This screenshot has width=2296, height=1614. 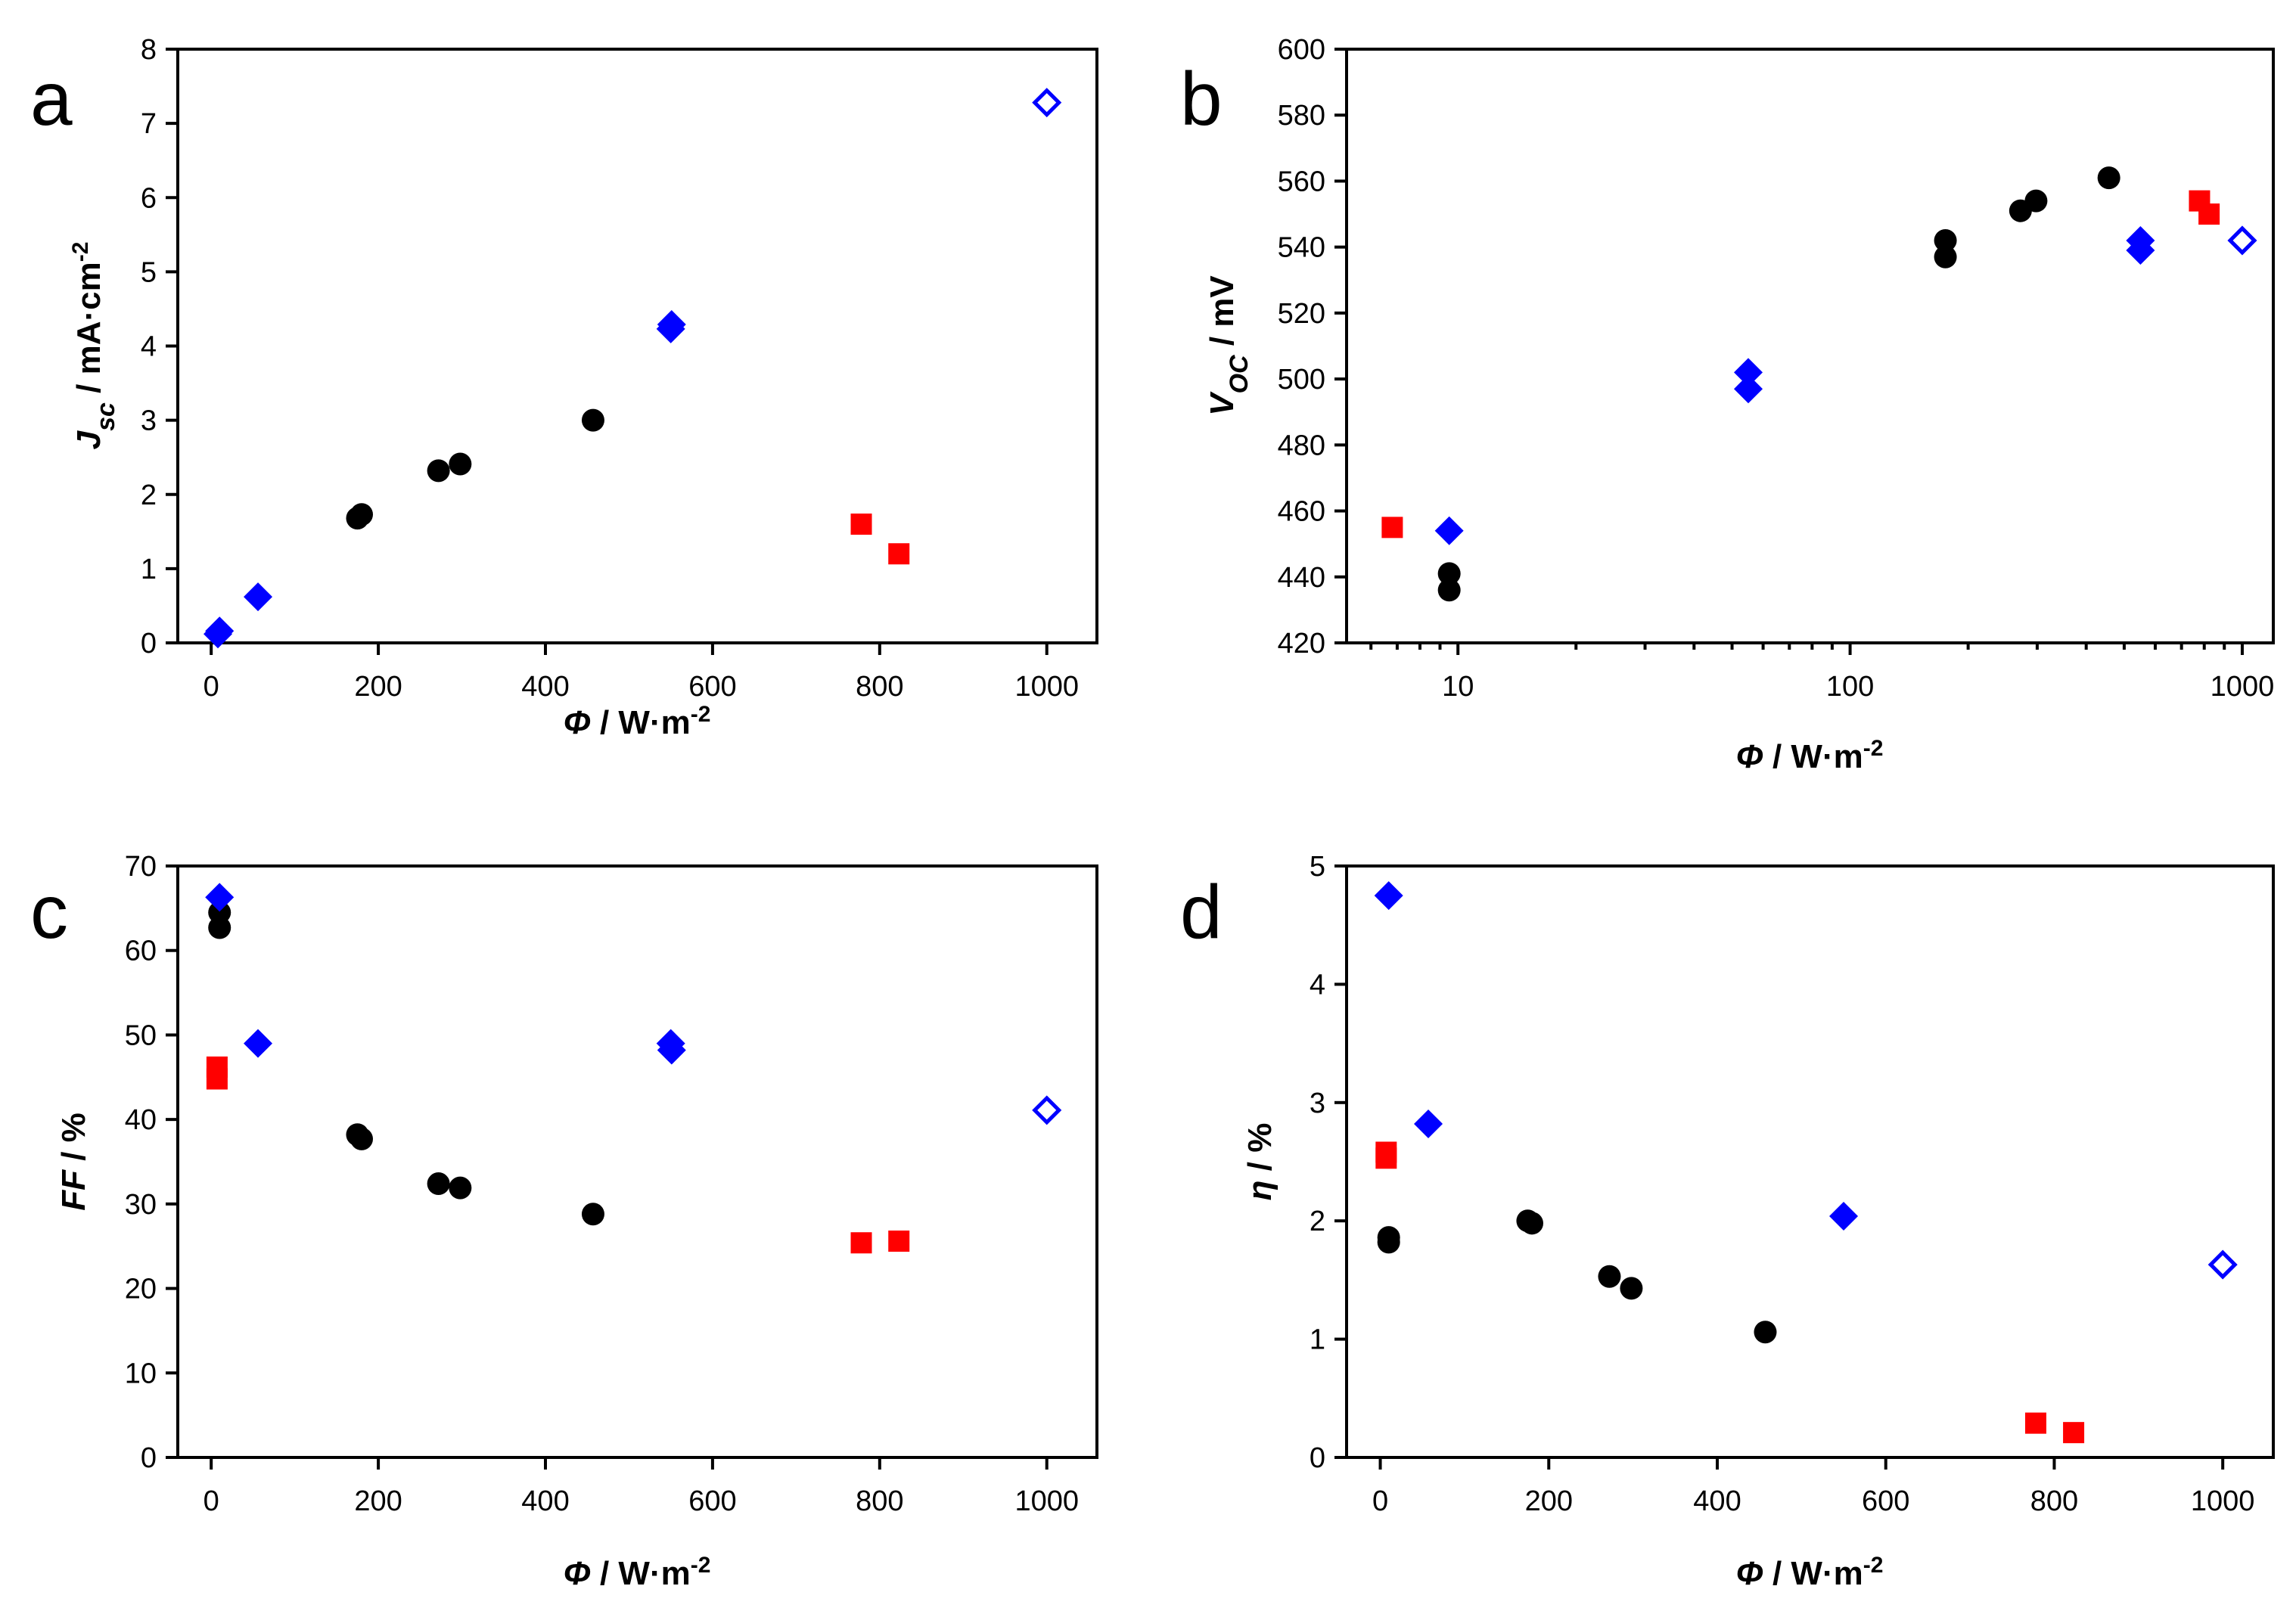 What do you see at coordinates (141, 1373) in the screenshot?
I see `y-tick-label: 10` at bounding box center [141, 1373].